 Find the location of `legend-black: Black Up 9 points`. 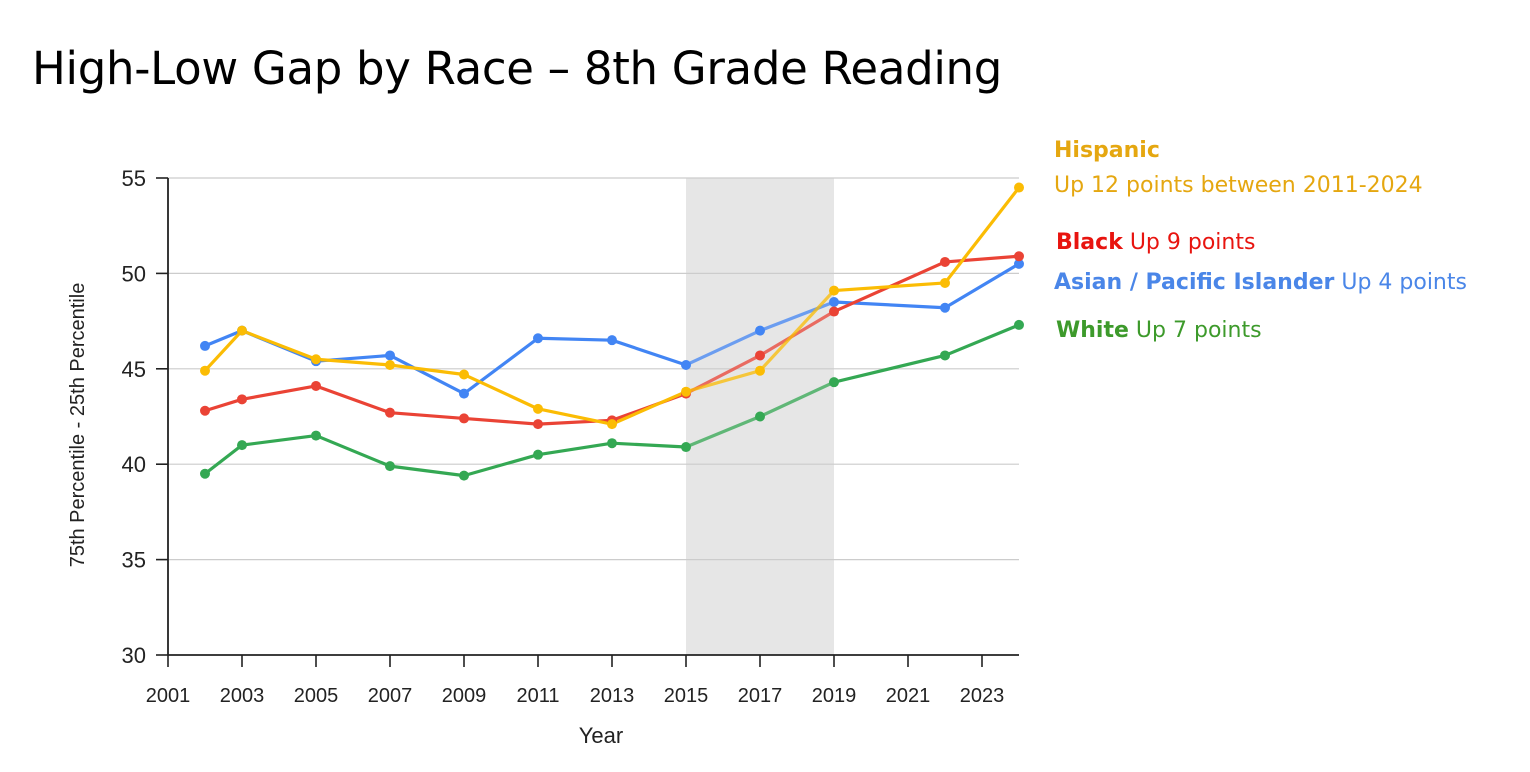

legend-black: Black Up 9 points is located at coordinates (1155, 242).